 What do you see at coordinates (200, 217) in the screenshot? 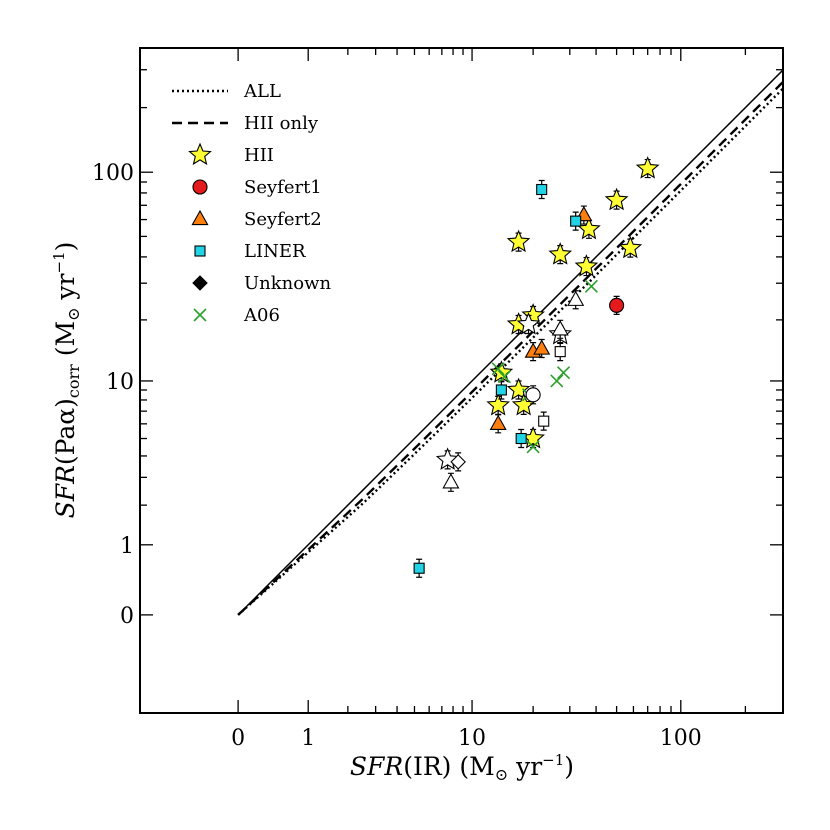
I see `legend-marker-triangle` at bounding box center [200, 217].